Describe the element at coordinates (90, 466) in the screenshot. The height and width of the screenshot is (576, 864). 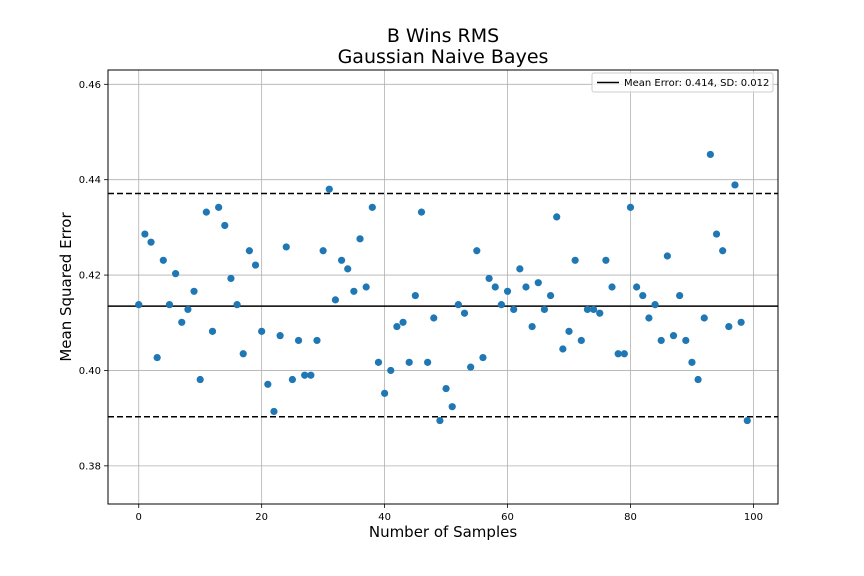
I see `y-tick-label: 0.38` at that location.